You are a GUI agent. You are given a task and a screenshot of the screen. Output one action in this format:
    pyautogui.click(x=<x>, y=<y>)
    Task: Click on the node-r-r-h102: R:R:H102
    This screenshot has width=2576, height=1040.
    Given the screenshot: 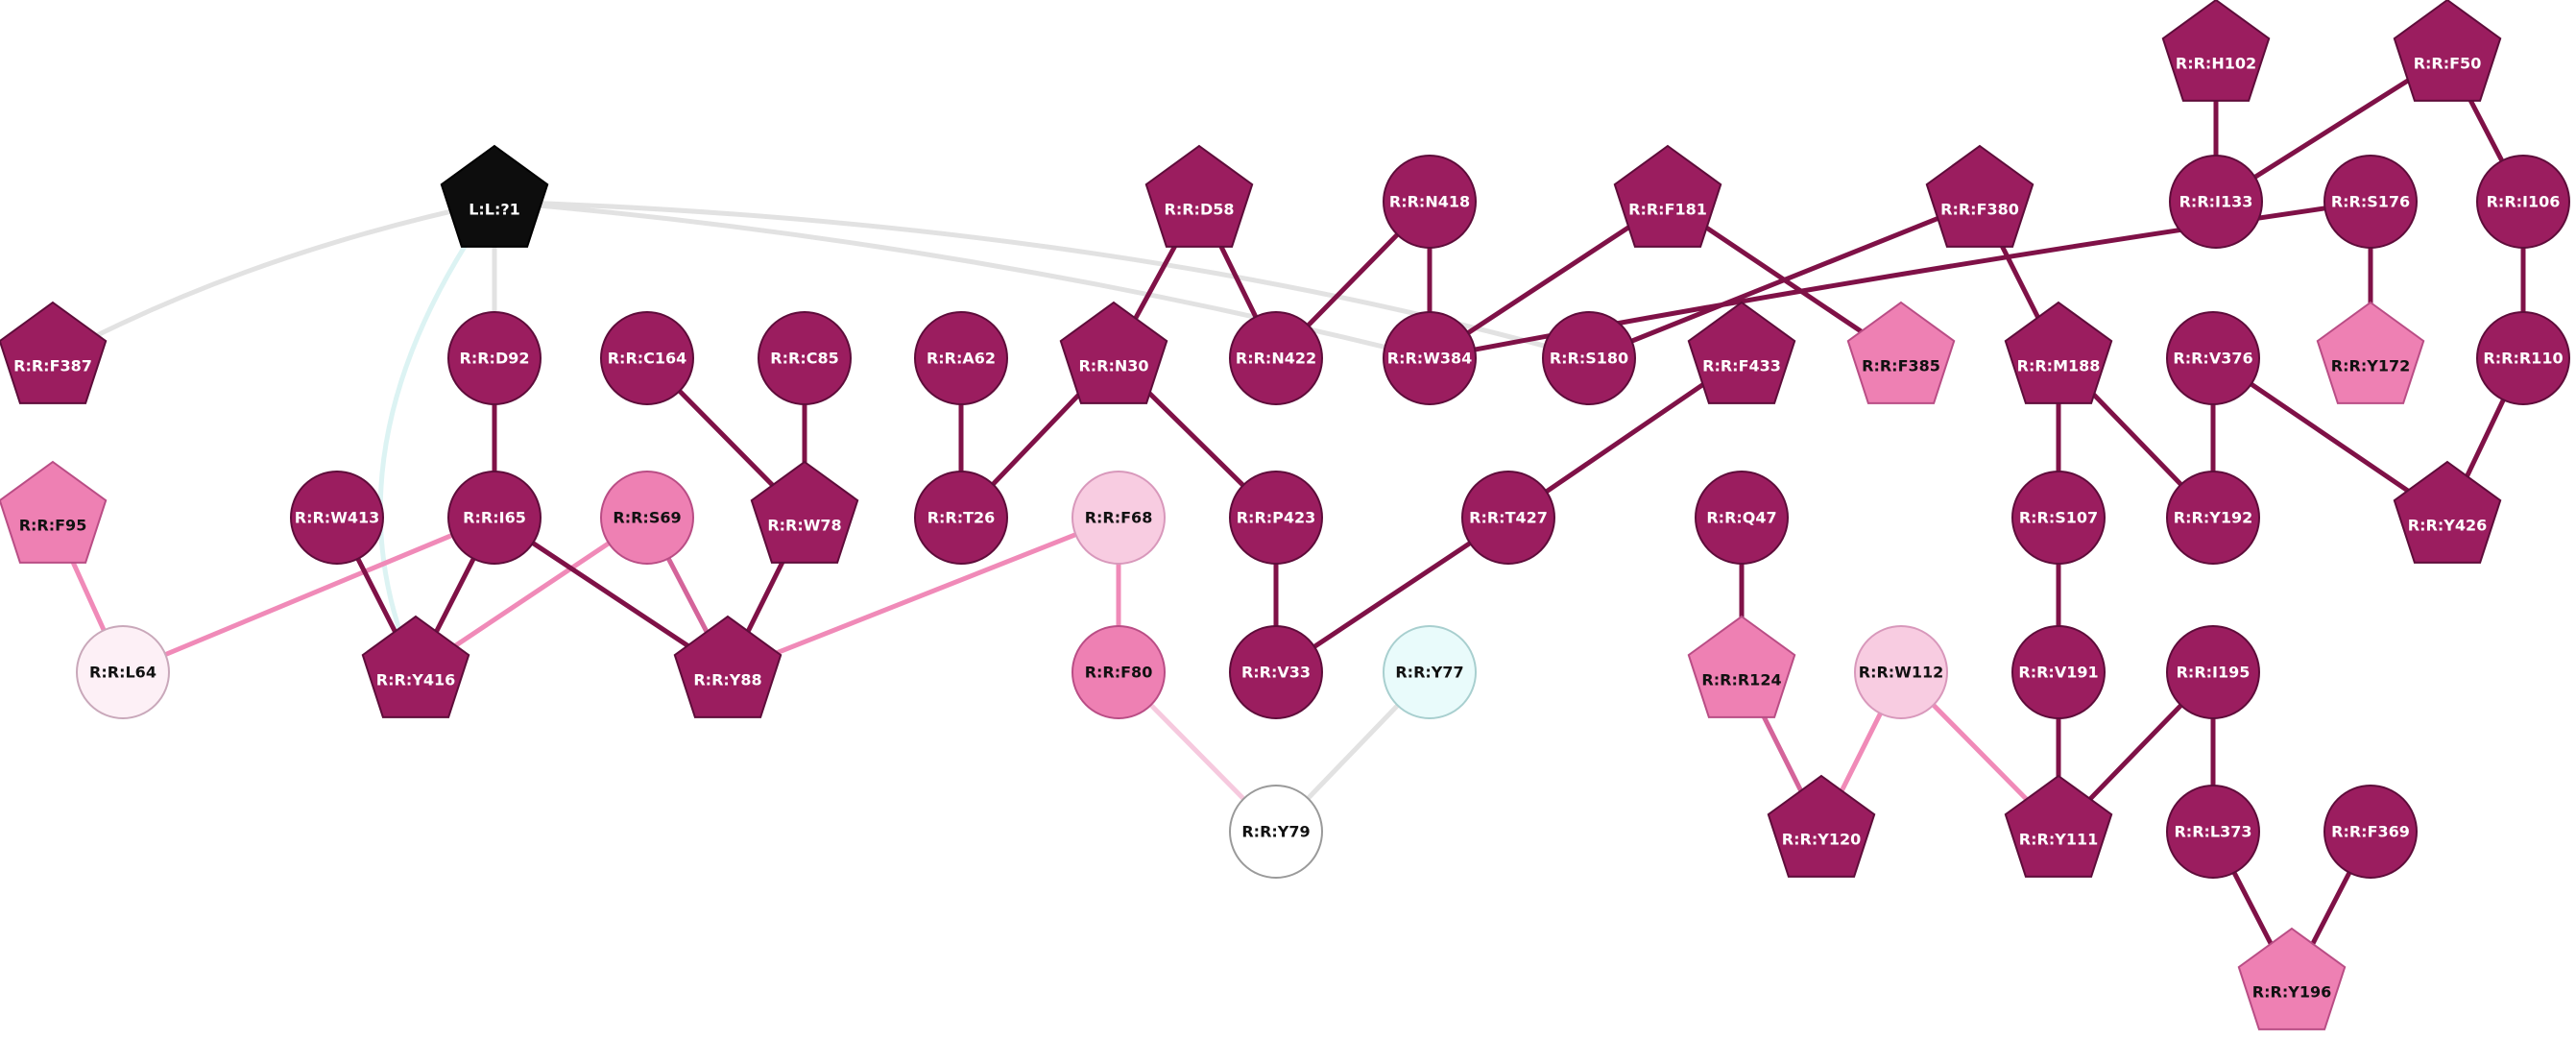 What is the action you would take?
    pyautogui.click(x=2216, y=51)
    